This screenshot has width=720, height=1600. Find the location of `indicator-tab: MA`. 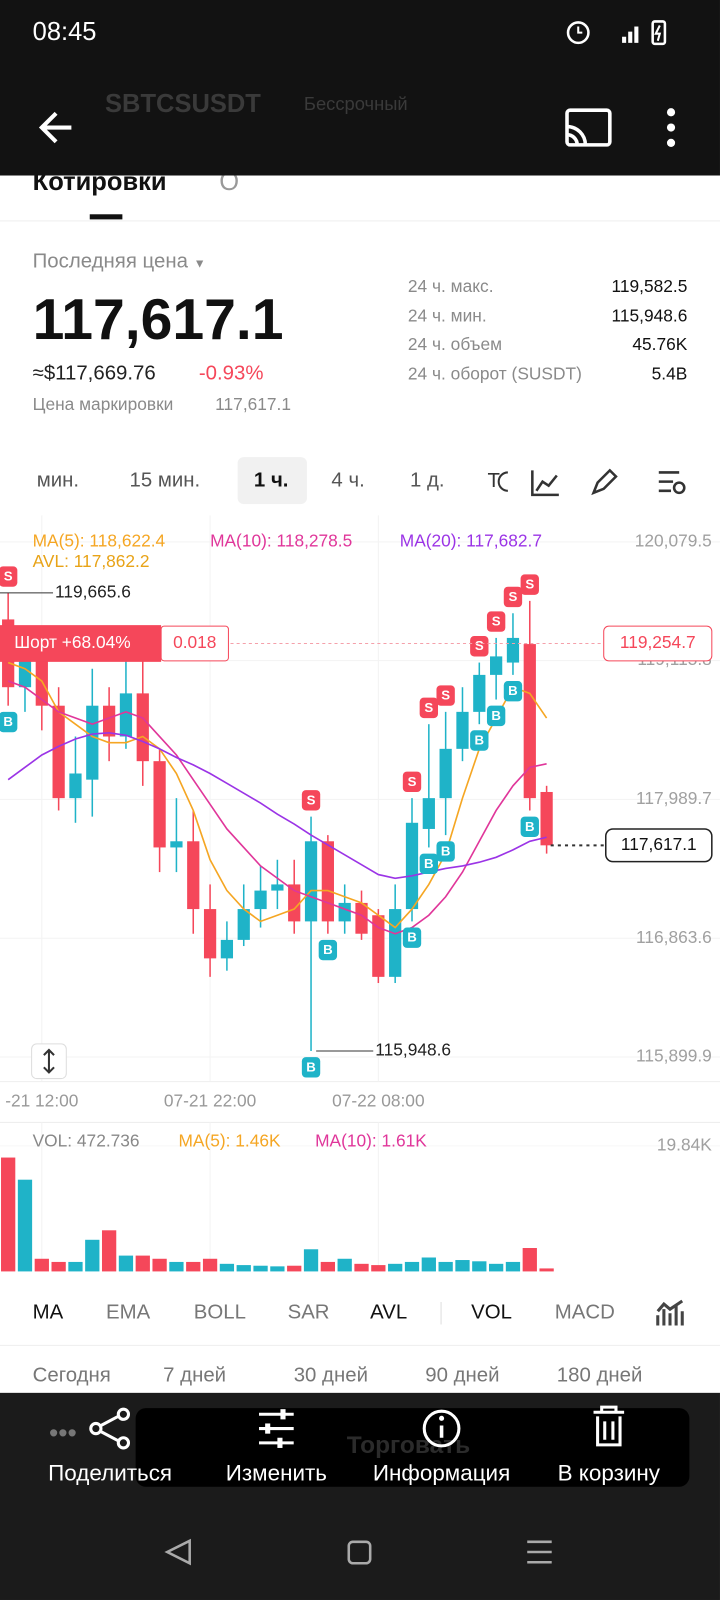

indicator-tab: MA is located at coordinates (48, 1312).